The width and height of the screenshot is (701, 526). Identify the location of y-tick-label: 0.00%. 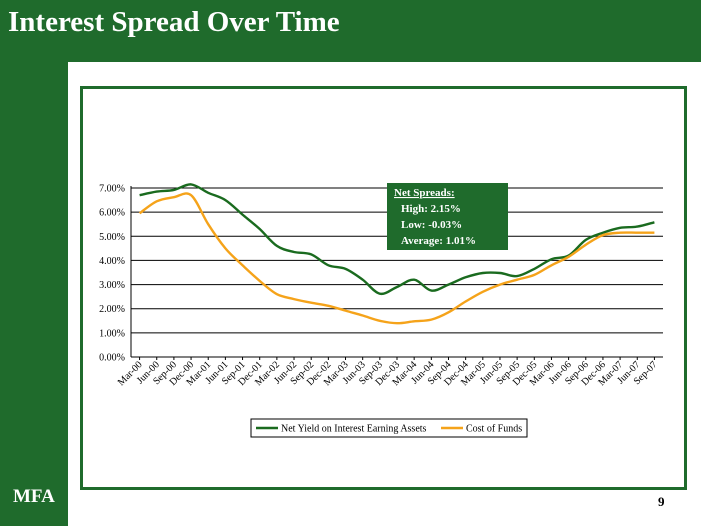
(112, 358).